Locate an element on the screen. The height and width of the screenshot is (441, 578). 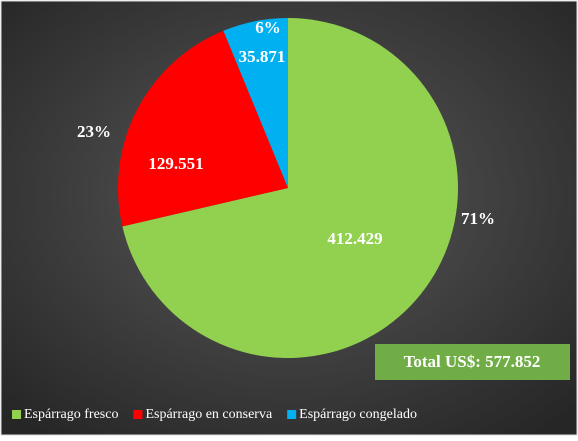
value-label: 35.871 is located at coordinates (262, 56).